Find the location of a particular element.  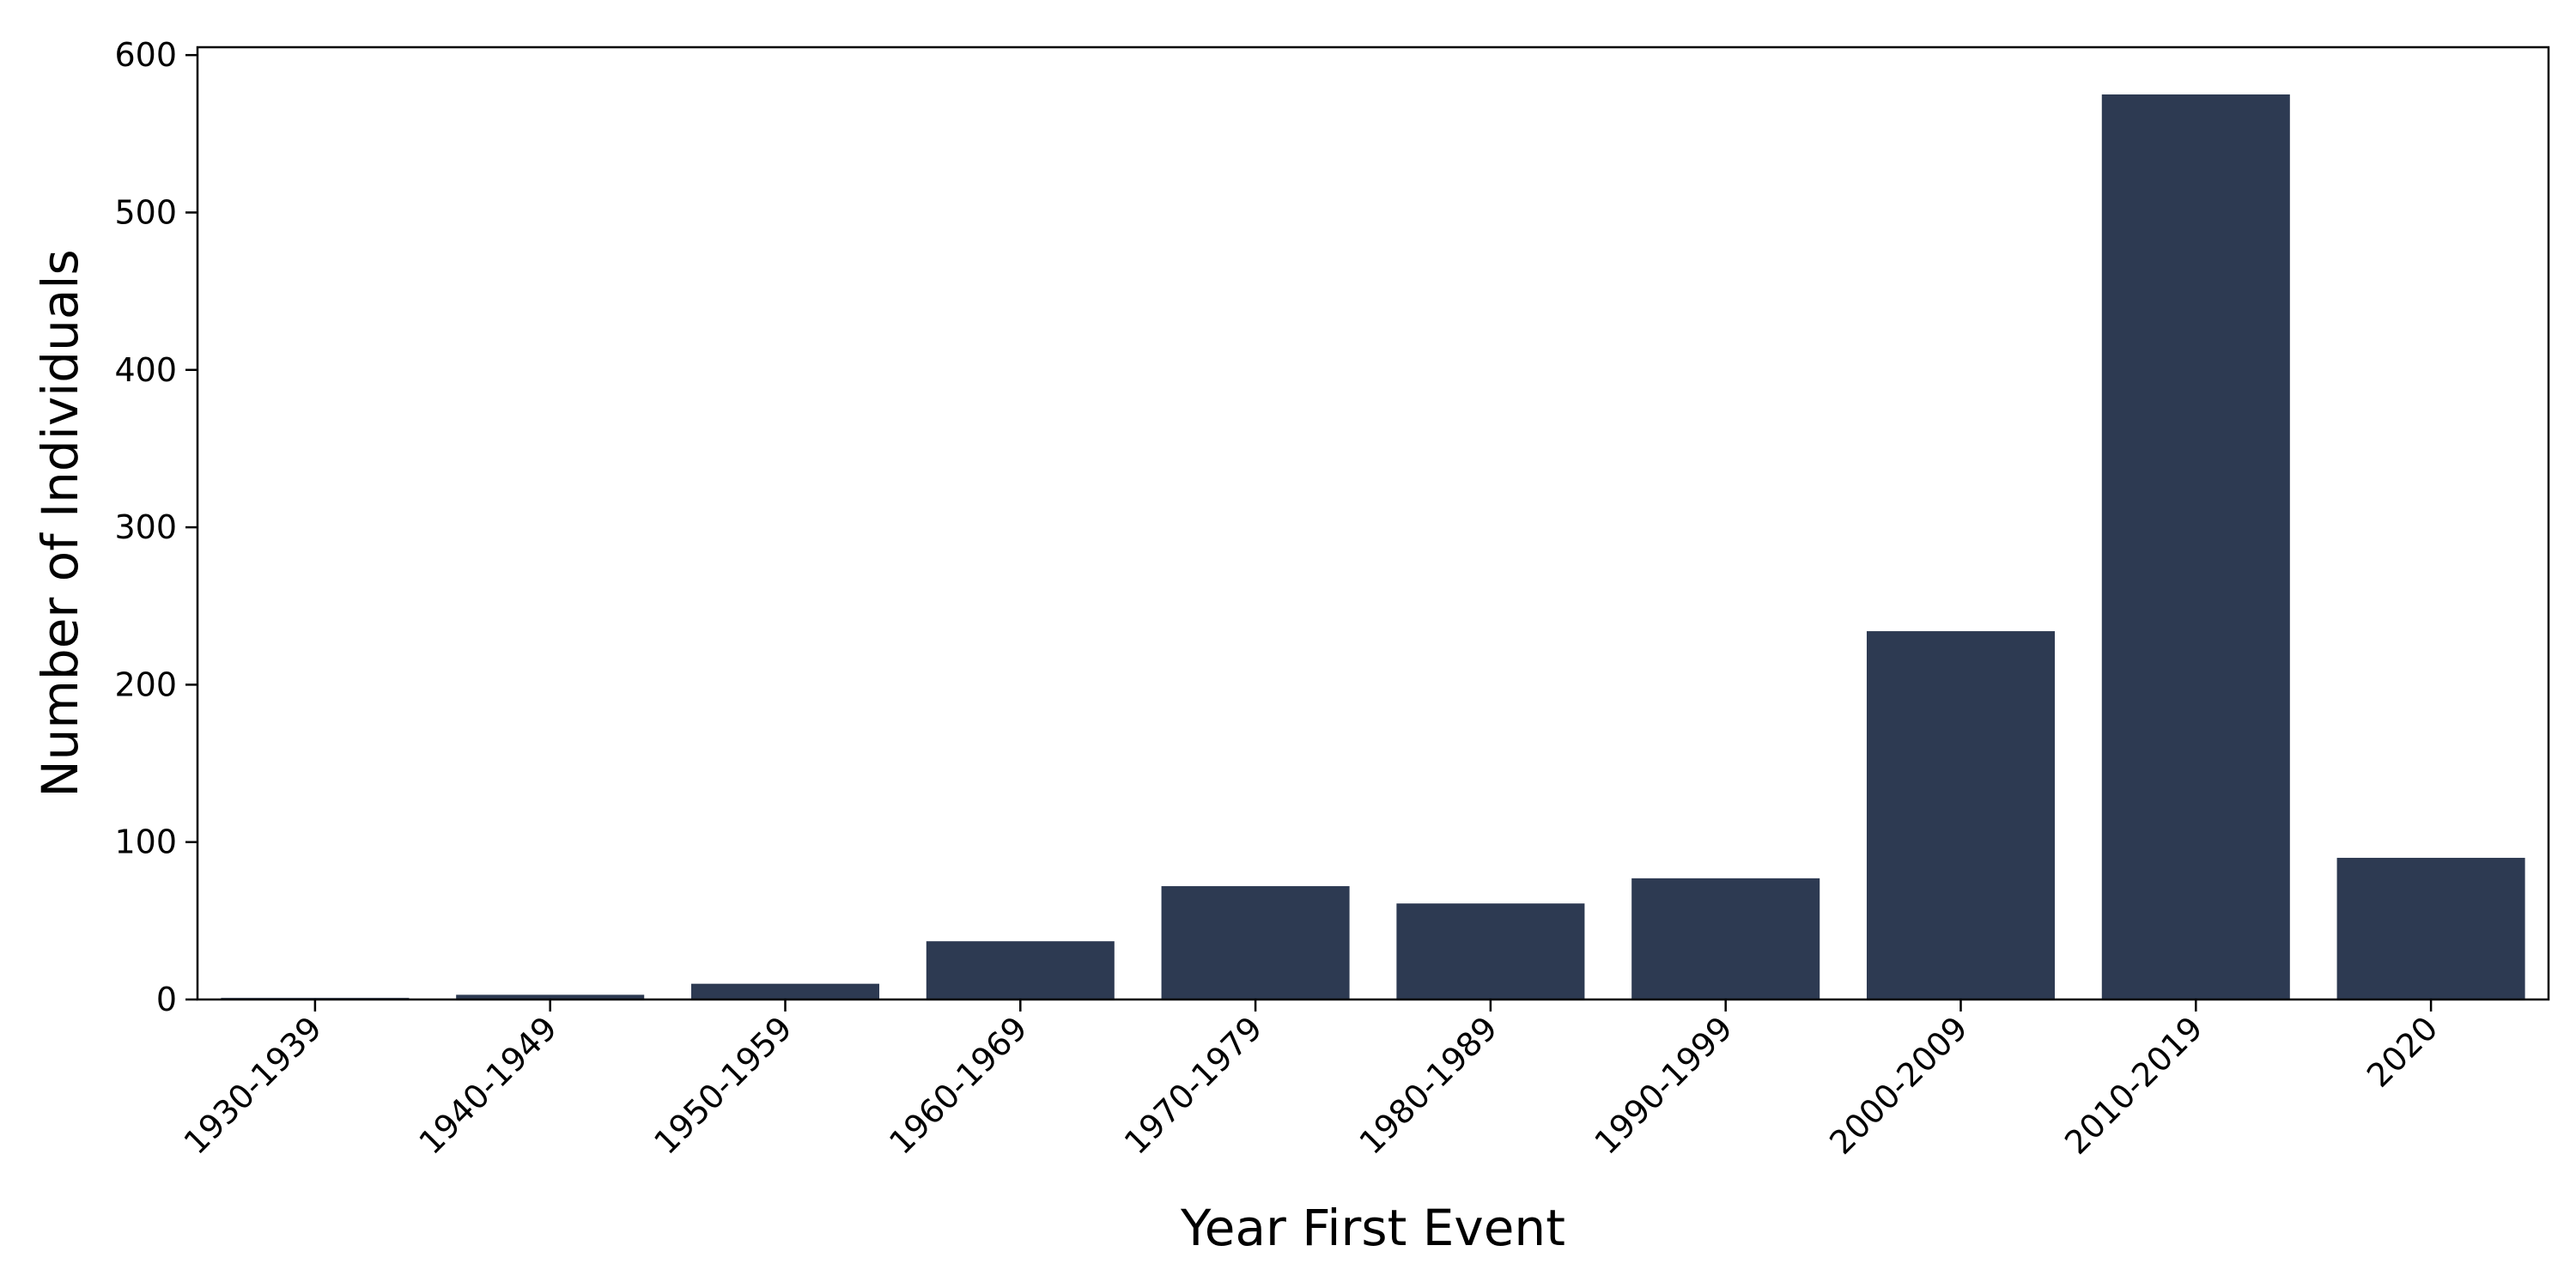

y-tick-label: 400 is located at coordinates (145, 370).